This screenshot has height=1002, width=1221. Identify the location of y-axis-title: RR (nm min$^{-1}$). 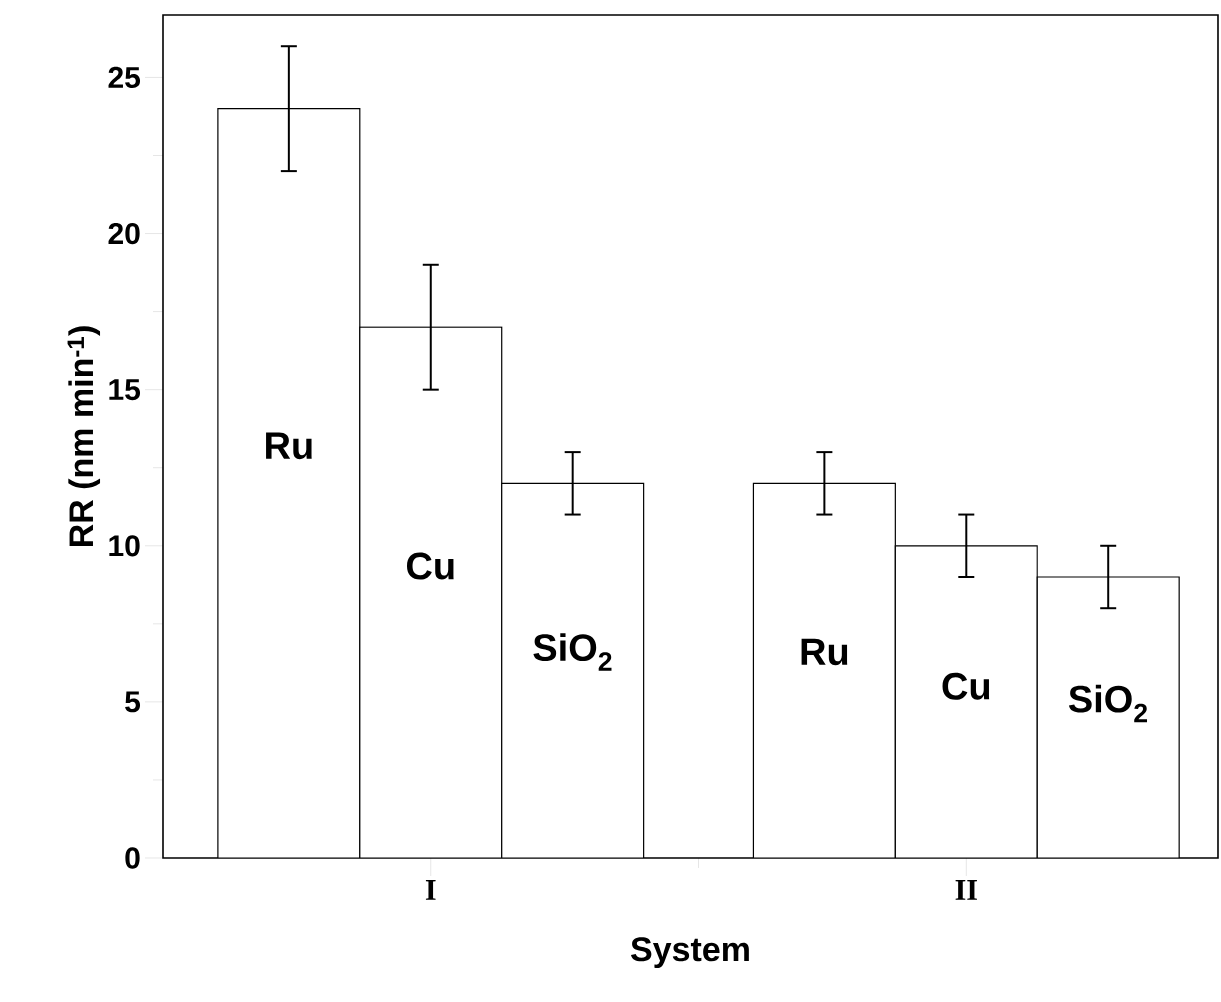
(84, 436).